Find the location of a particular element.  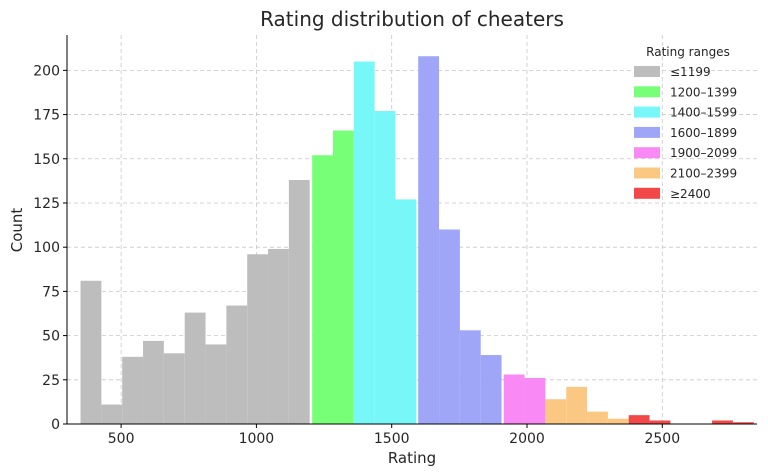

y-axis-label: Count is located at coordinates (17, 230).